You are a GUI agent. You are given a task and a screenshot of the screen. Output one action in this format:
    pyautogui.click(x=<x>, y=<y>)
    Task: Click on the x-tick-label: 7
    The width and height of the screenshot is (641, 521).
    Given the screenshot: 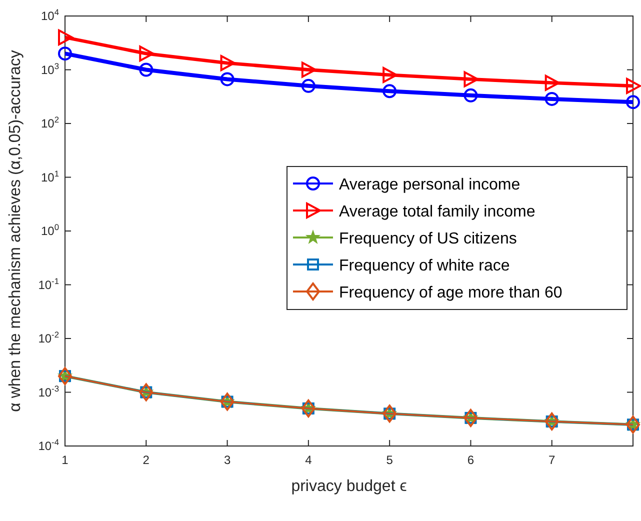 What is the action you would take?
    pyautogui.click(x=552, y=460)
    